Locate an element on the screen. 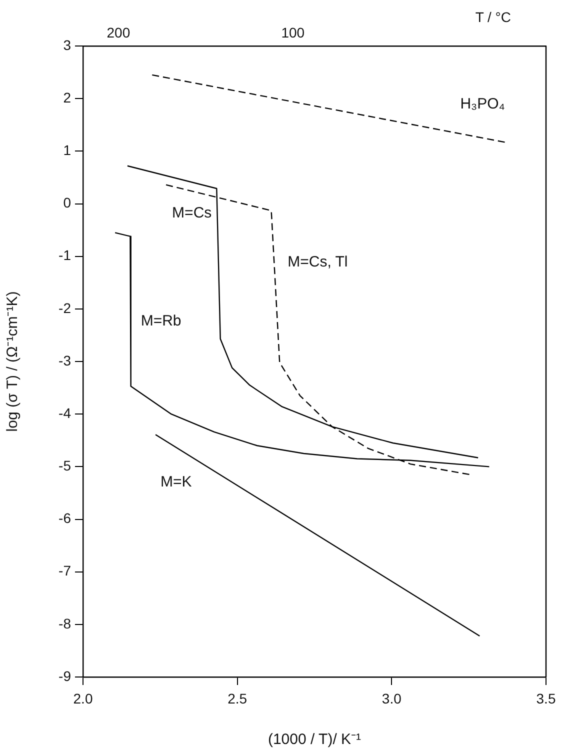 The image size is (563, 753). x2-axis-title: T / °C is located at coordinates (493, 16).